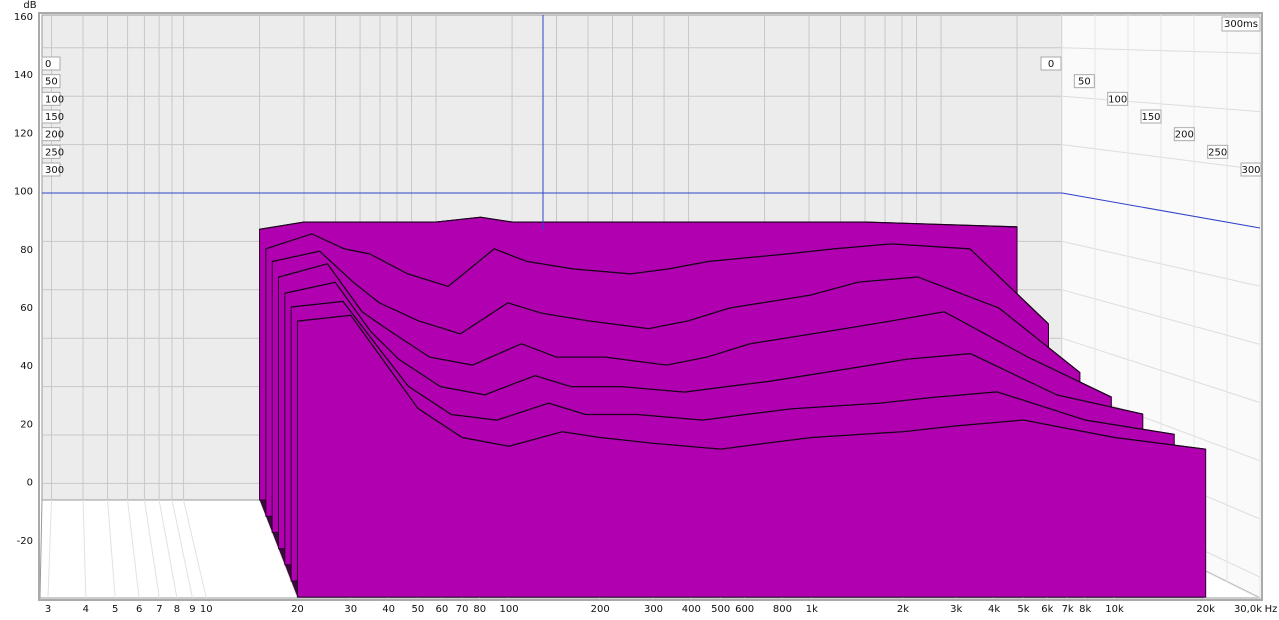  I want to click on x-tick-label: 200, so click(600, 609).